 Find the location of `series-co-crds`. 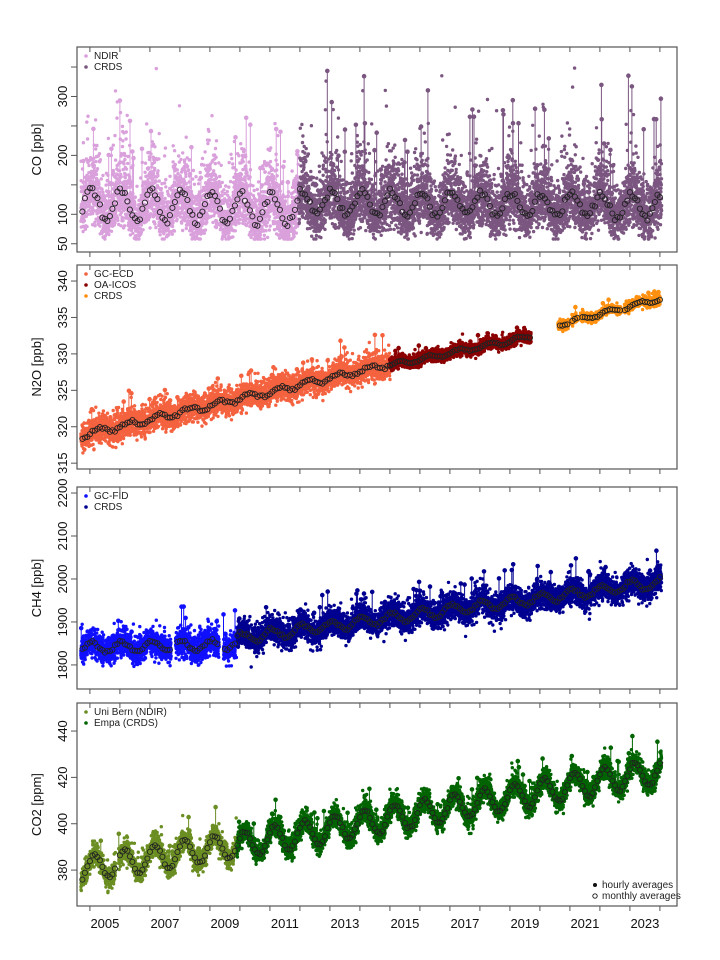

series-co-crds is located at coordinates (480, 153).